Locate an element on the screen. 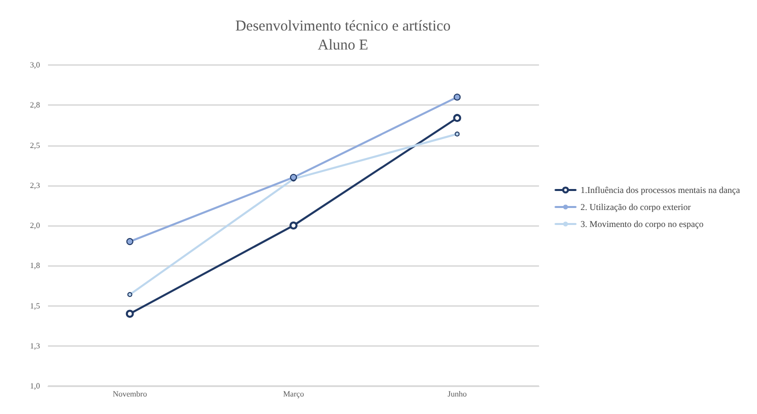  x-tick-label: Novembro is located at coordinates (129, 394).